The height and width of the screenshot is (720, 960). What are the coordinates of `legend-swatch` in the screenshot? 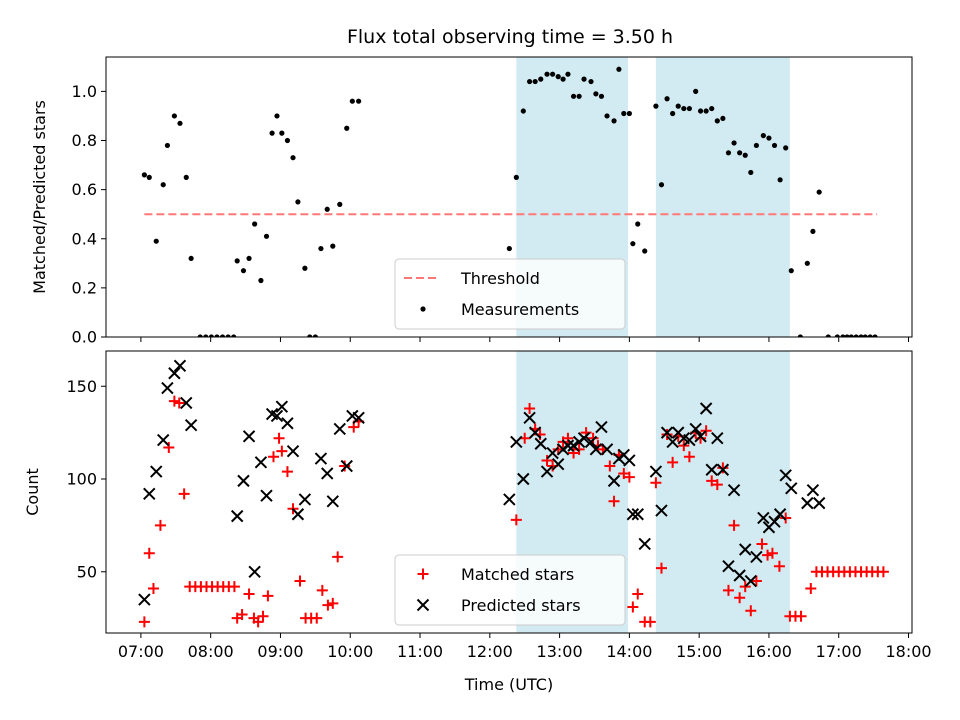 It's located at (423, 309).